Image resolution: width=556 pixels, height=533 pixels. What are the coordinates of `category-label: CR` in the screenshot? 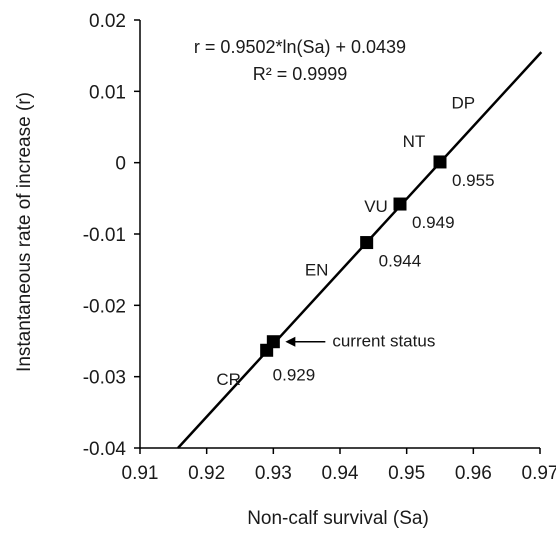 It's located at (228, 379).